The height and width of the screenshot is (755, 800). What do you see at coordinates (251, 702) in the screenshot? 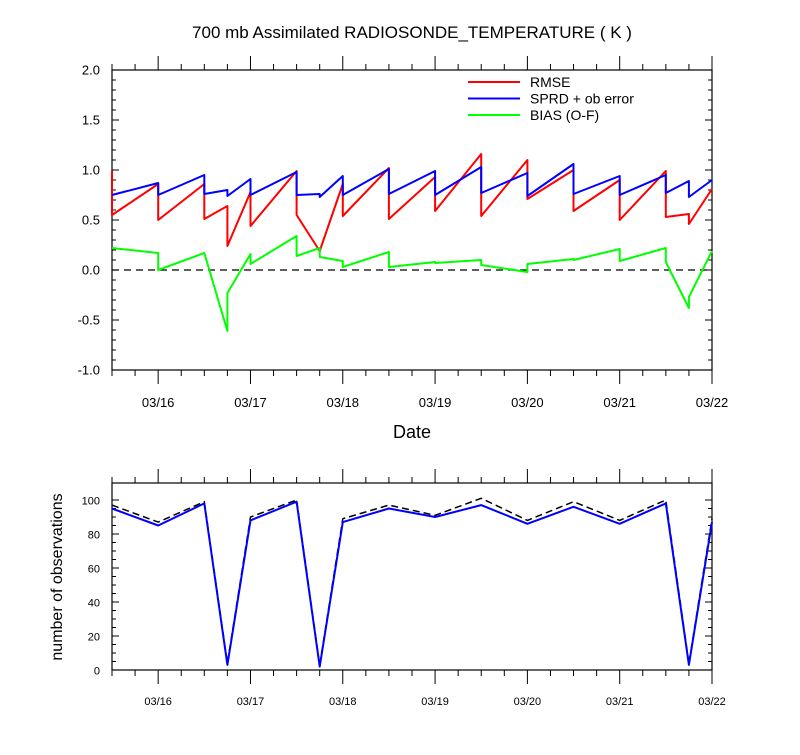
I see `bottom-x-tick-label: 03/17` at bounding box center [251, 702].